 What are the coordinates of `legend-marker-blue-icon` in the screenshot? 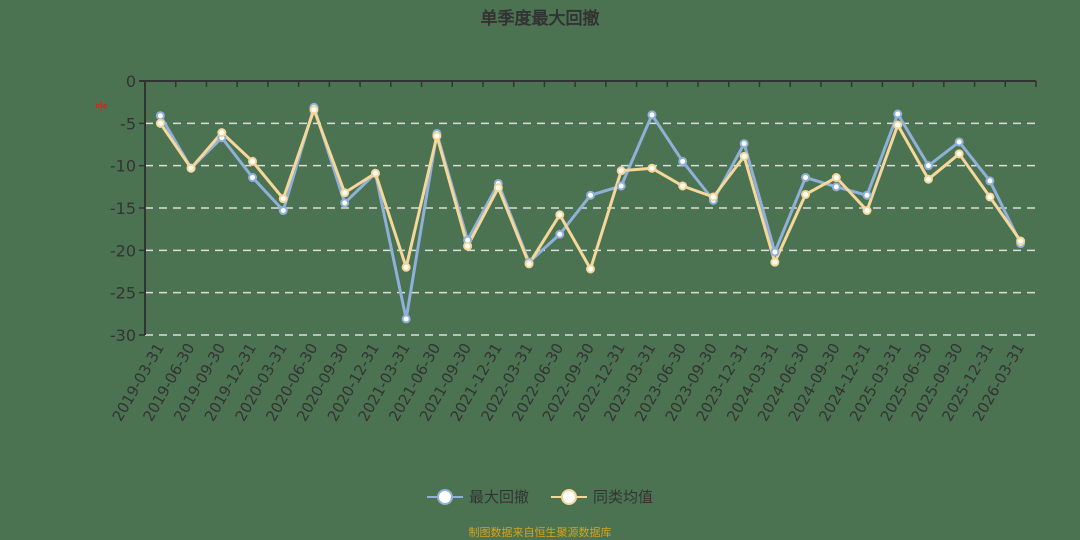 It's located at (444, 496).